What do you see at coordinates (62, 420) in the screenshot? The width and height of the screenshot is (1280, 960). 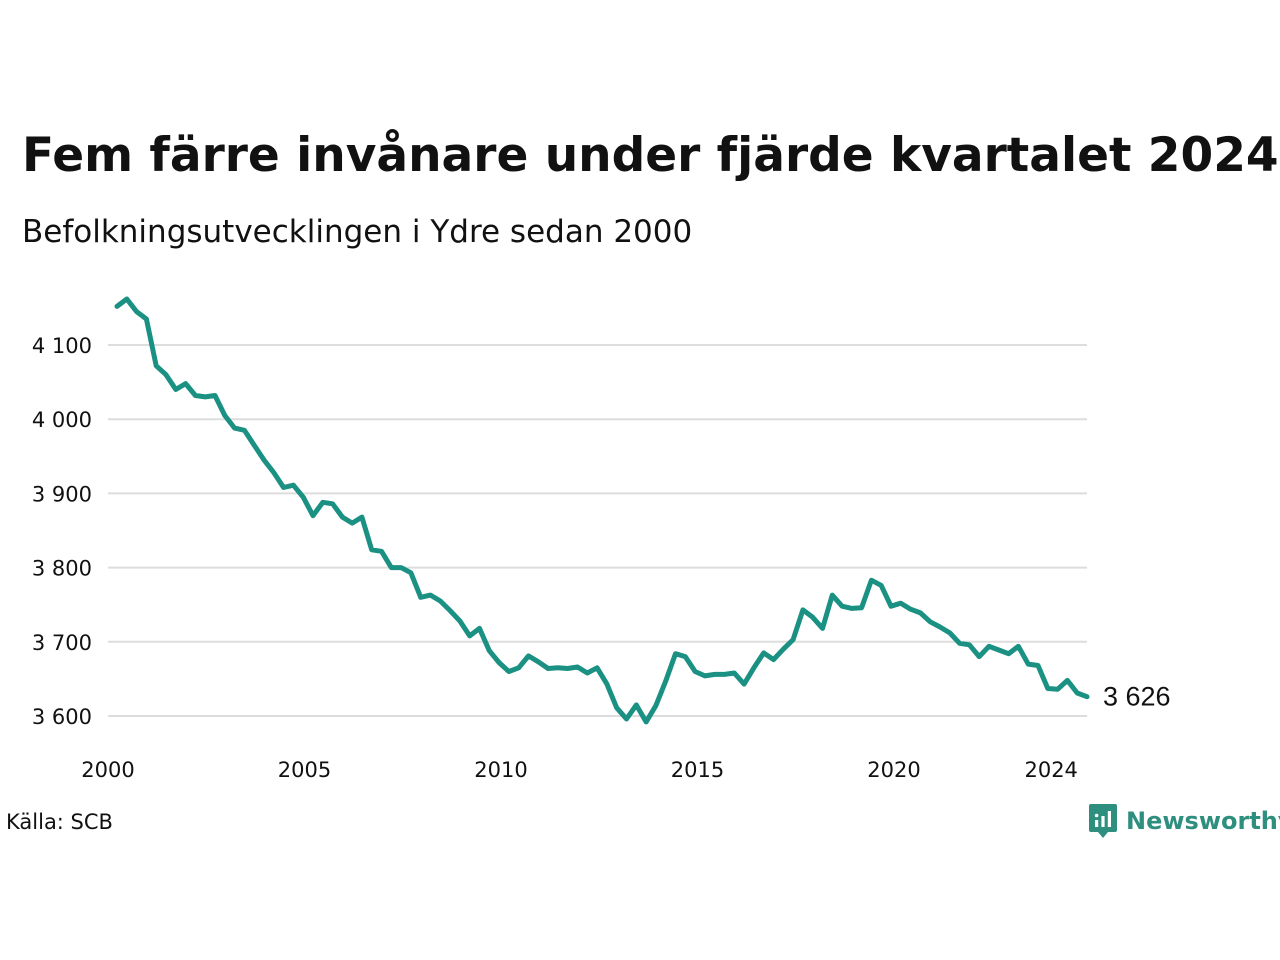 I see `y-tick-label: 4 000` at bounding box center [62, 420].